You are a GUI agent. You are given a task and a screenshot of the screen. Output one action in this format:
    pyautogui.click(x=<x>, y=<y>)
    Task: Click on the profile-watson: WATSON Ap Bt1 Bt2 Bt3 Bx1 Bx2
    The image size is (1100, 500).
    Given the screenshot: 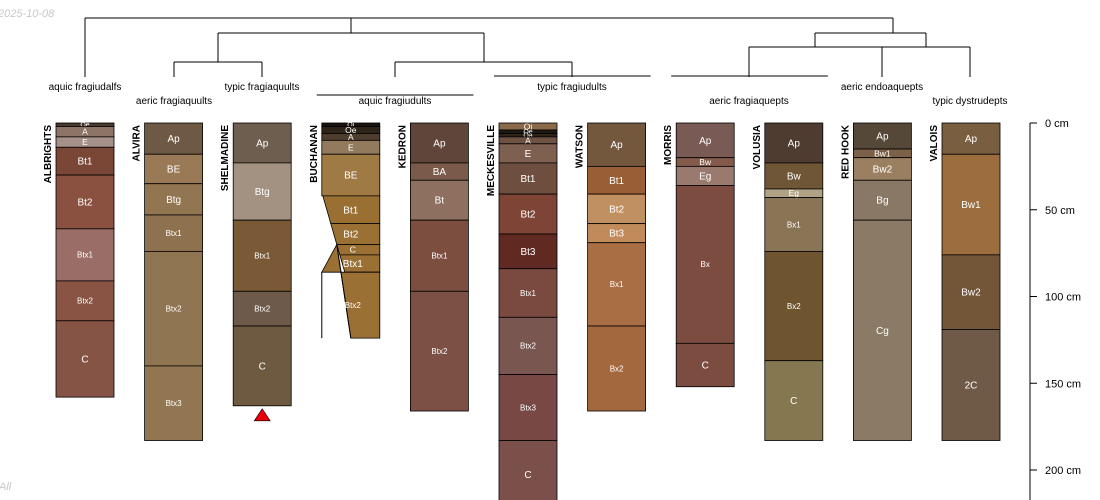 What is the action you would take?
    pyautogui.click(x=610, y=267)
    